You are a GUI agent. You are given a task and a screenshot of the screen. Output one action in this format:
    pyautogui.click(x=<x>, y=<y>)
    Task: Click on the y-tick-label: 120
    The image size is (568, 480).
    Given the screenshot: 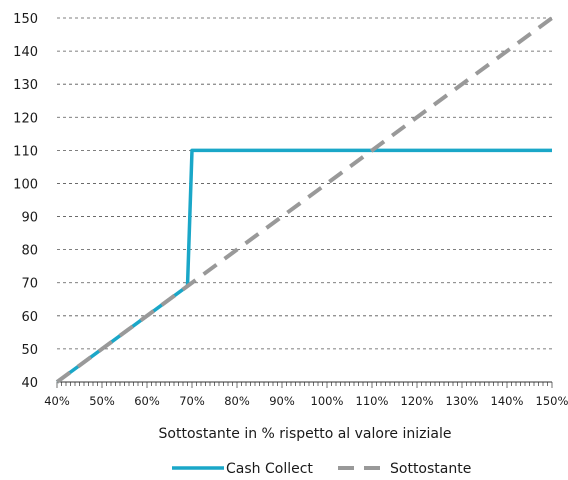 What is the action you would take?
    pyautogui.click(x=25, y=118)
    